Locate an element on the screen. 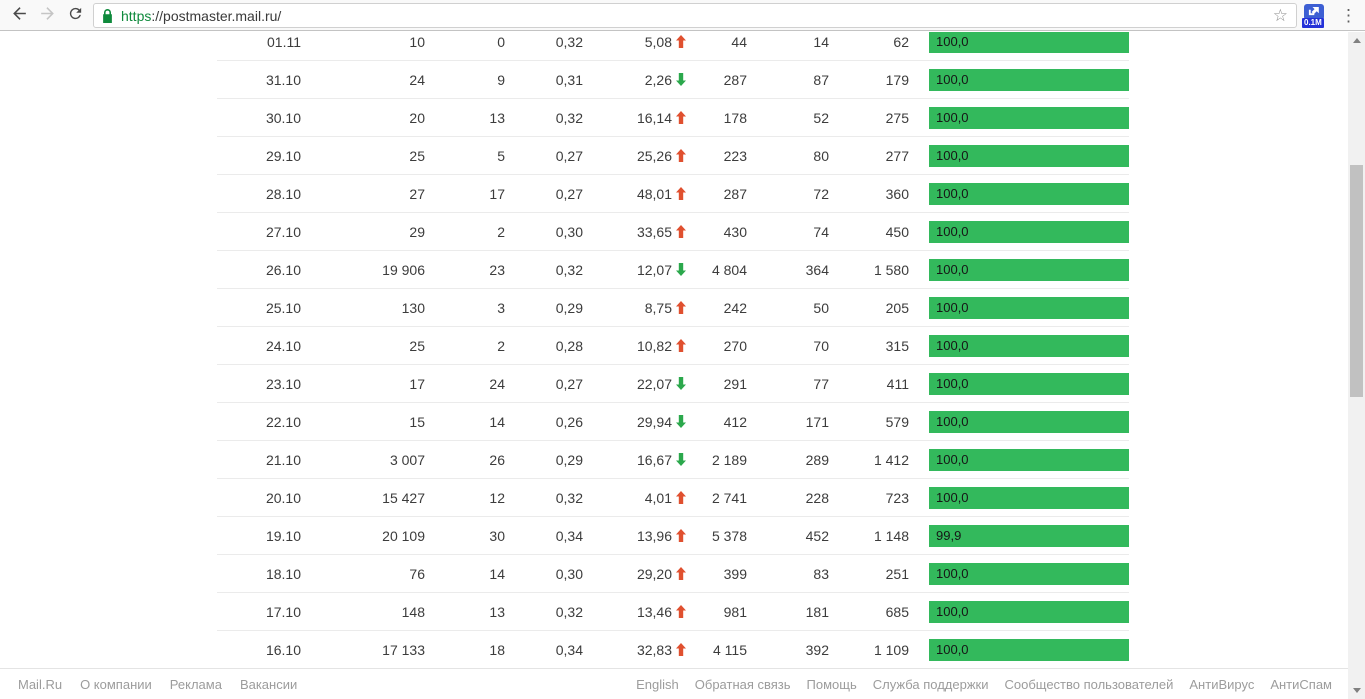 This screenshot has height=699, width=1365. trend-cell: 29,94 is located at coordinates (634, 422).